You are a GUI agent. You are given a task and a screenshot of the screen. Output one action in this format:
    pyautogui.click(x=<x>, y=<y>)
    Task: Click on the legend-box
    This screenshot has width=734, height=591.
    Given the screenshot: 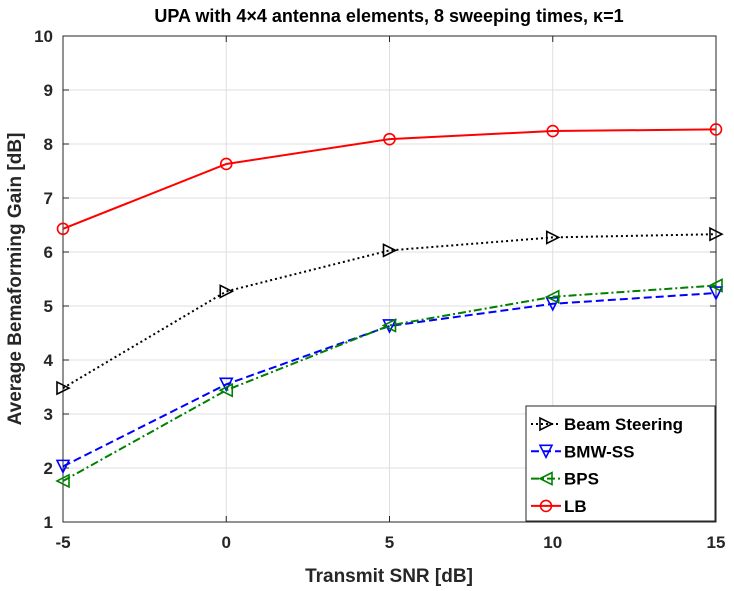 What is the action you would take?
    pyautogui.click(x=620, y=463)
    